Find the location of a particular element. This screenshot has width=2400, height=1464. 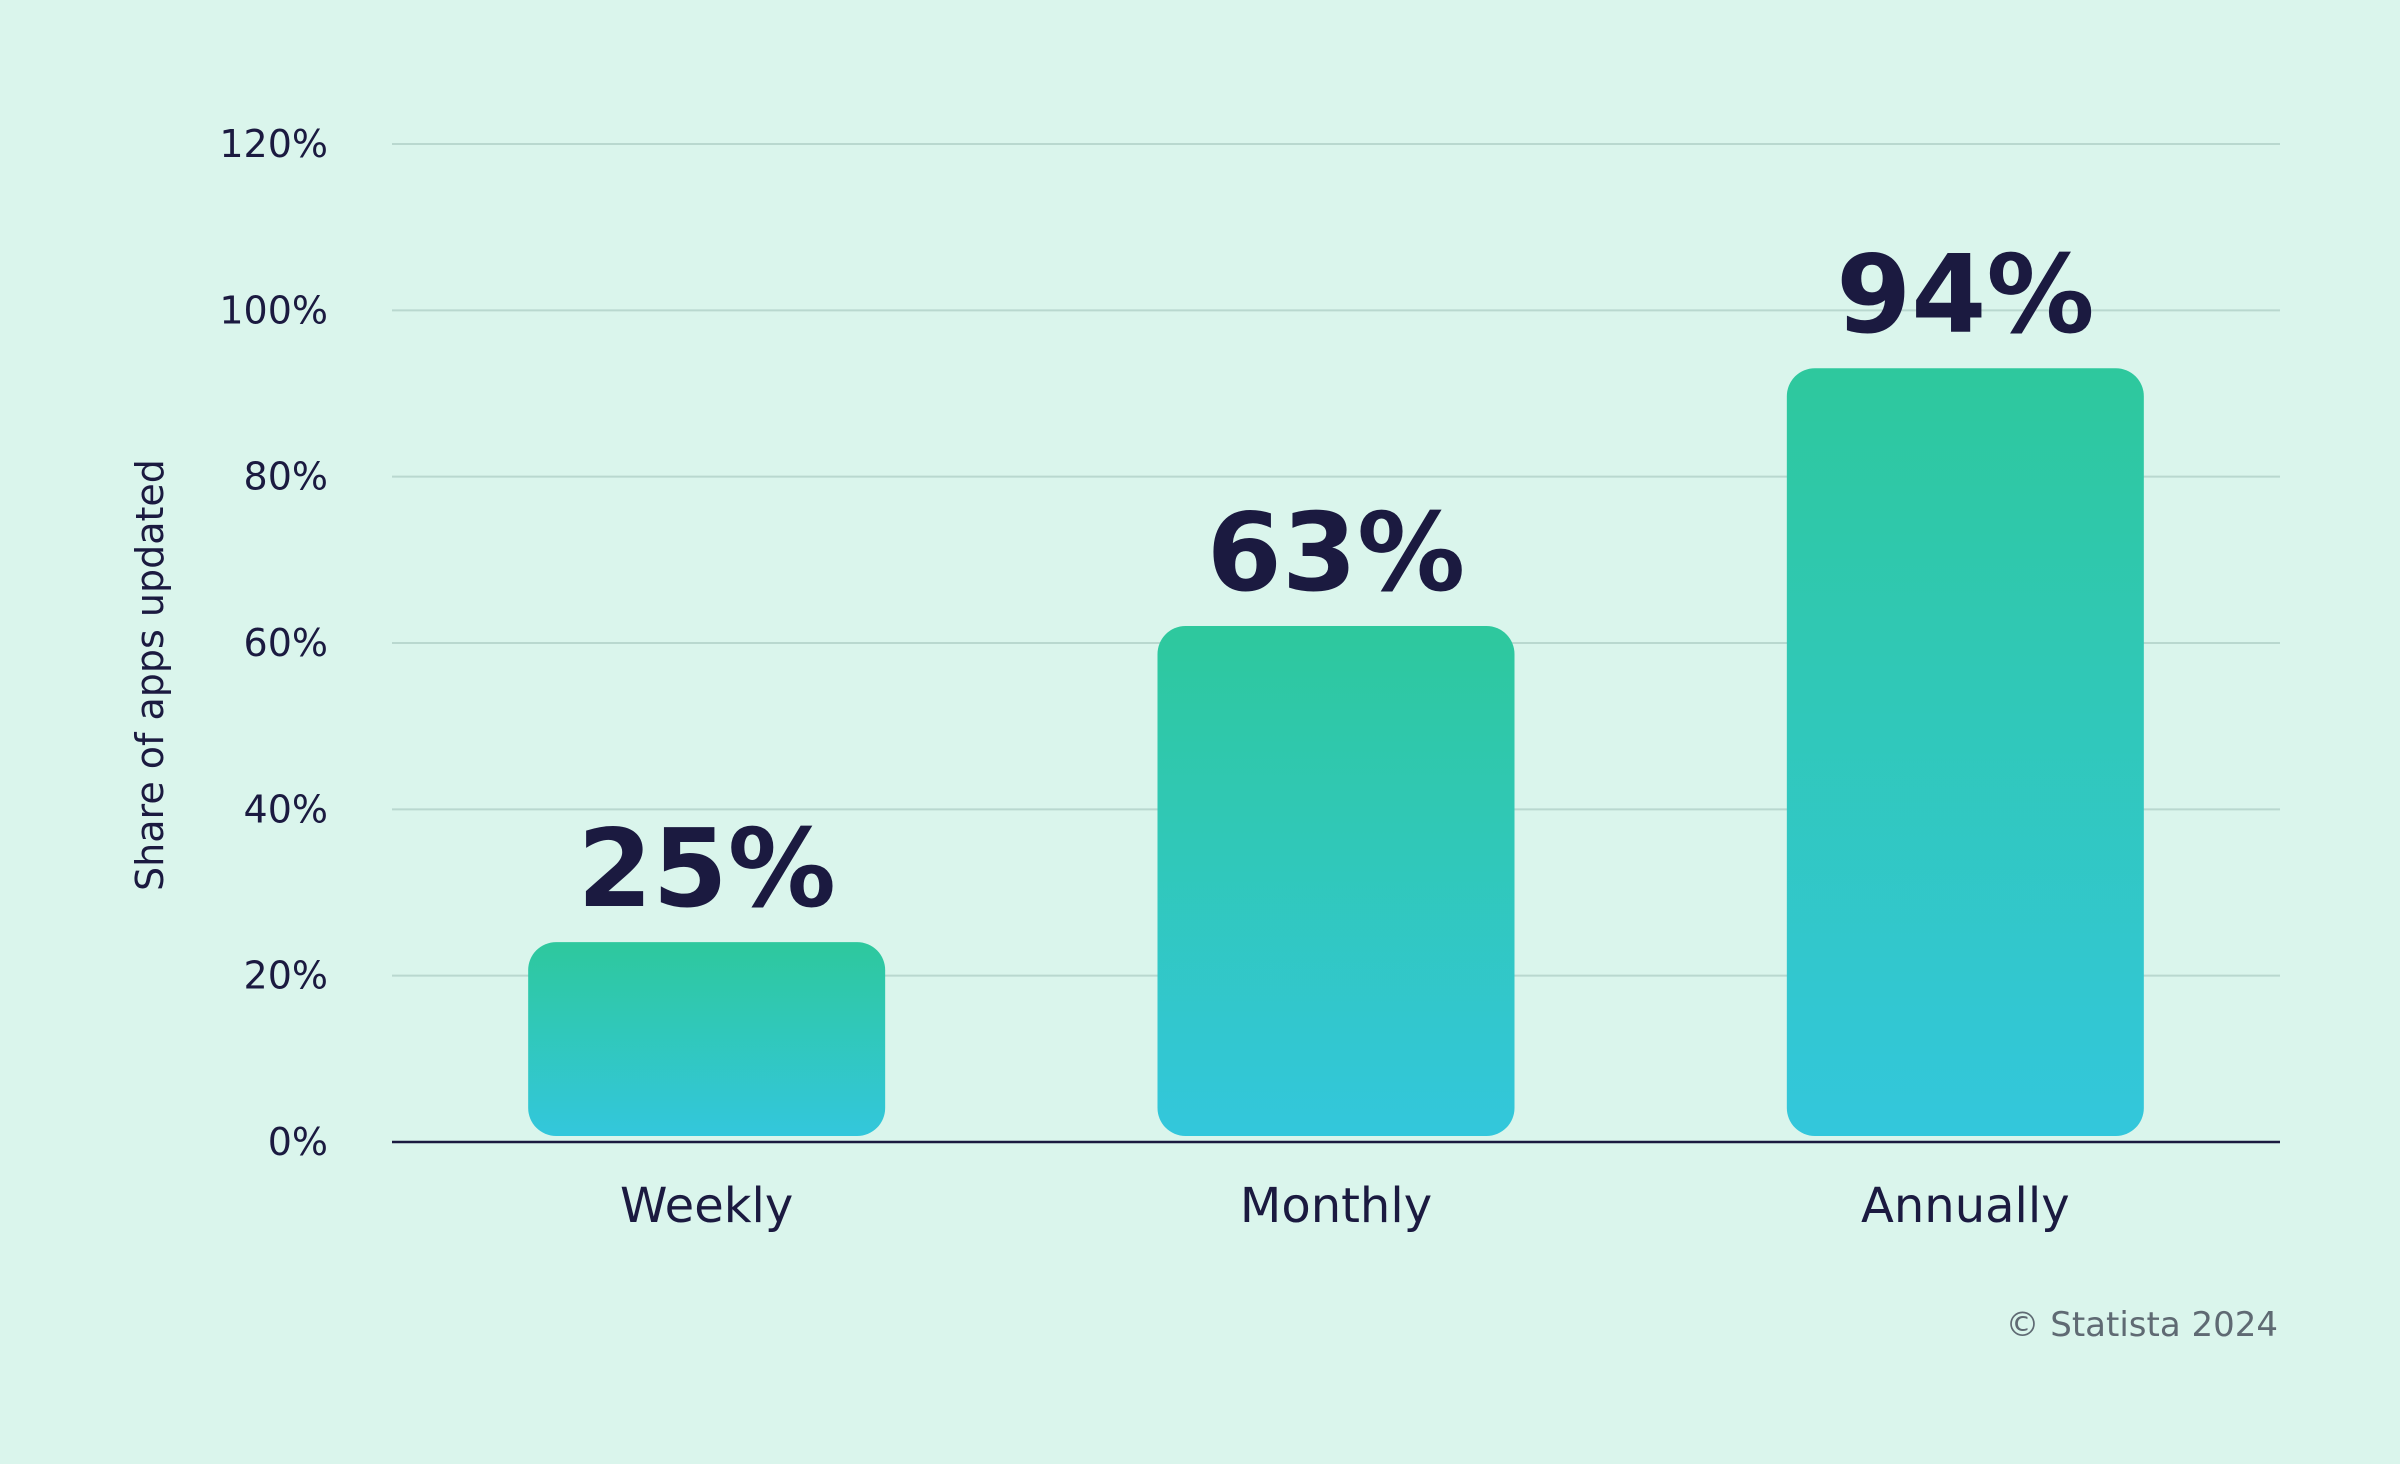

bar-annually is located at coordinates (1965, 752).